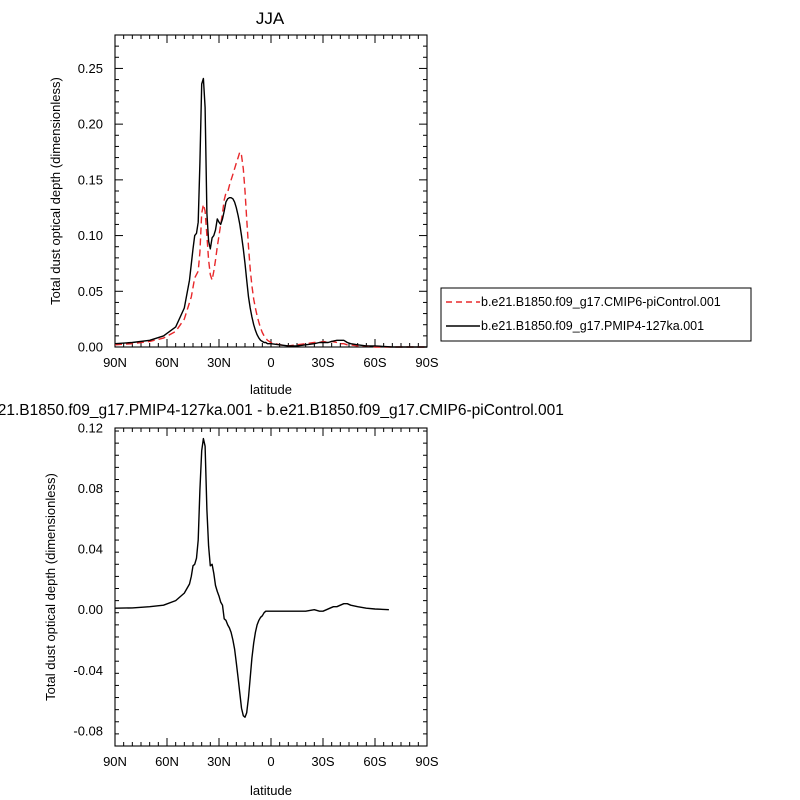  I want to click on bottom-y-tick-label: 0.00, so click(90, 609).